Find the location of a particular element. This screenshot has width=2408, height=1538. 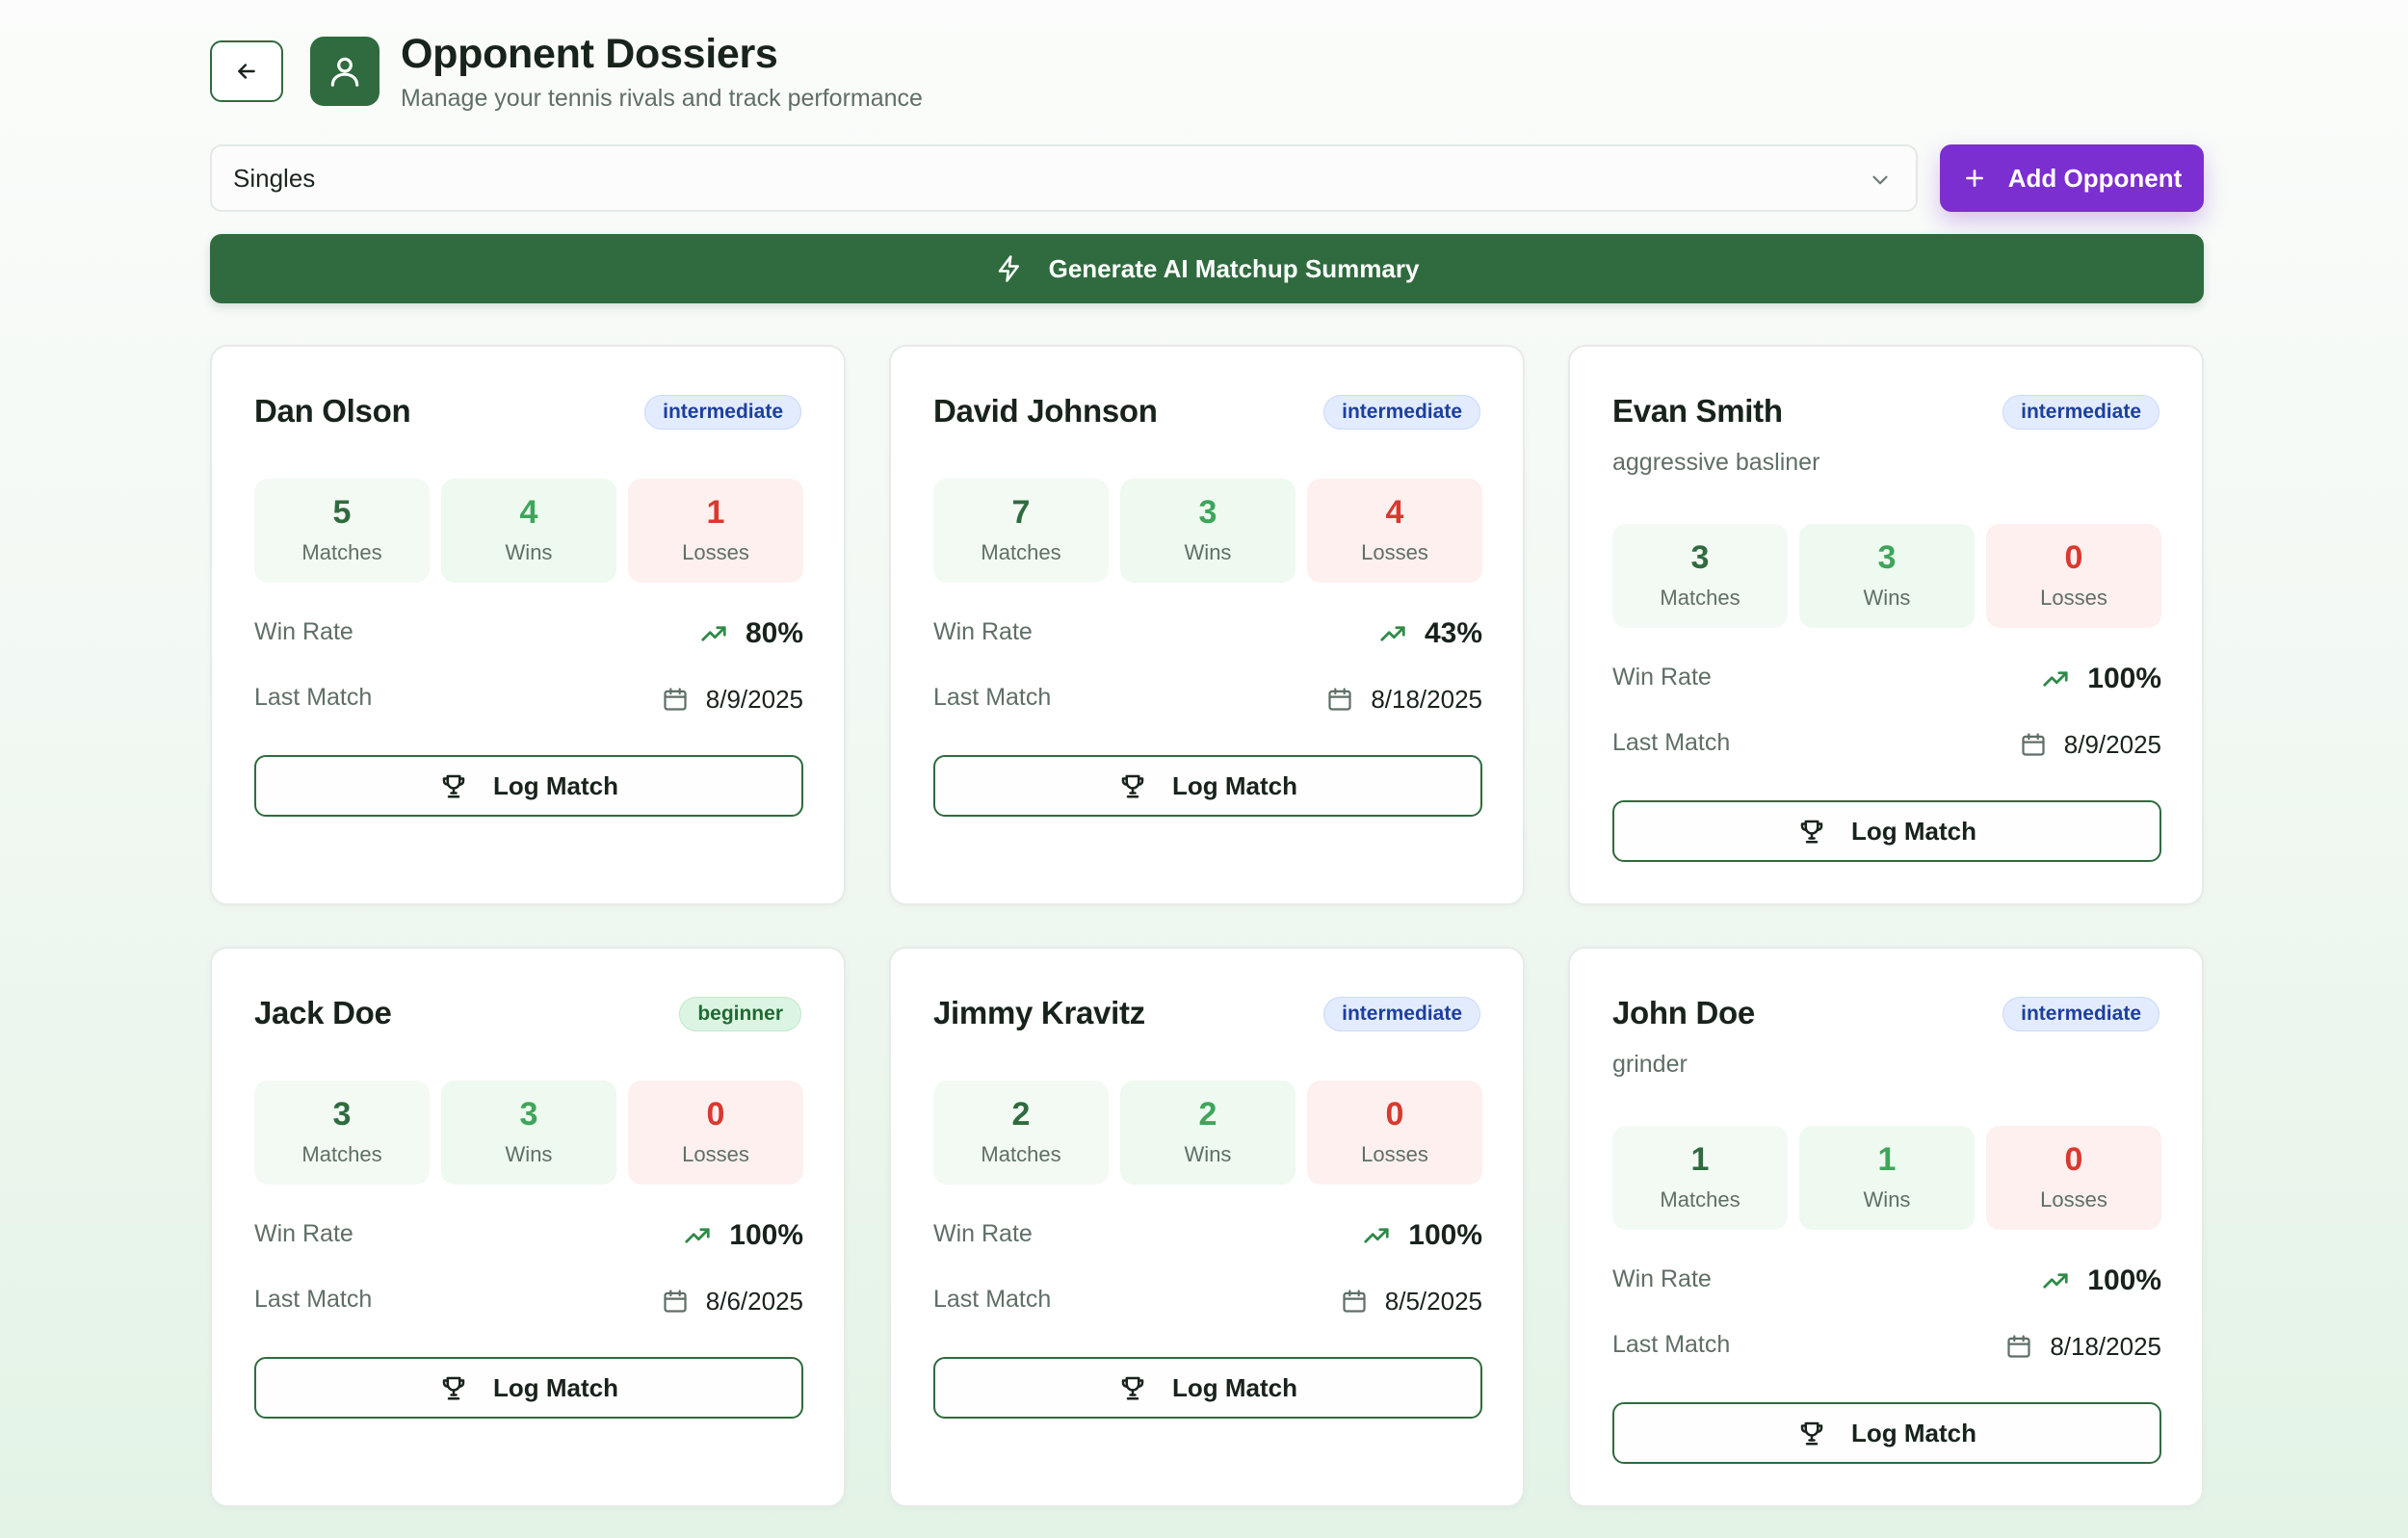

losses-stat: 0 Losses is located at coordinates (1394, 1133).